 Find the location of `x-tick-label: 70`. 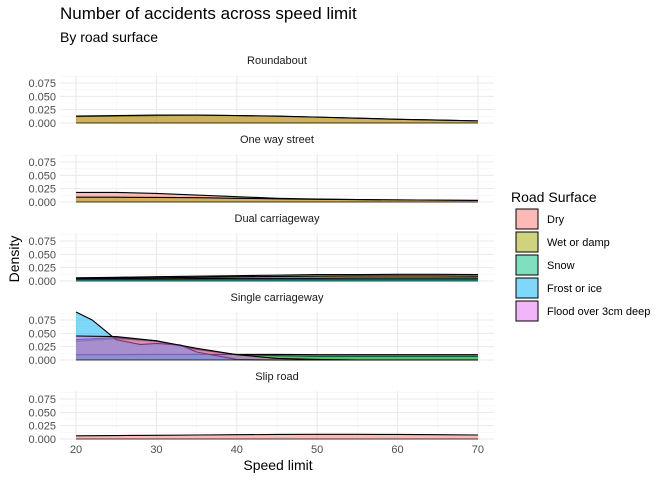

x-tick-label: 70 is located at coordinates (478, 450).